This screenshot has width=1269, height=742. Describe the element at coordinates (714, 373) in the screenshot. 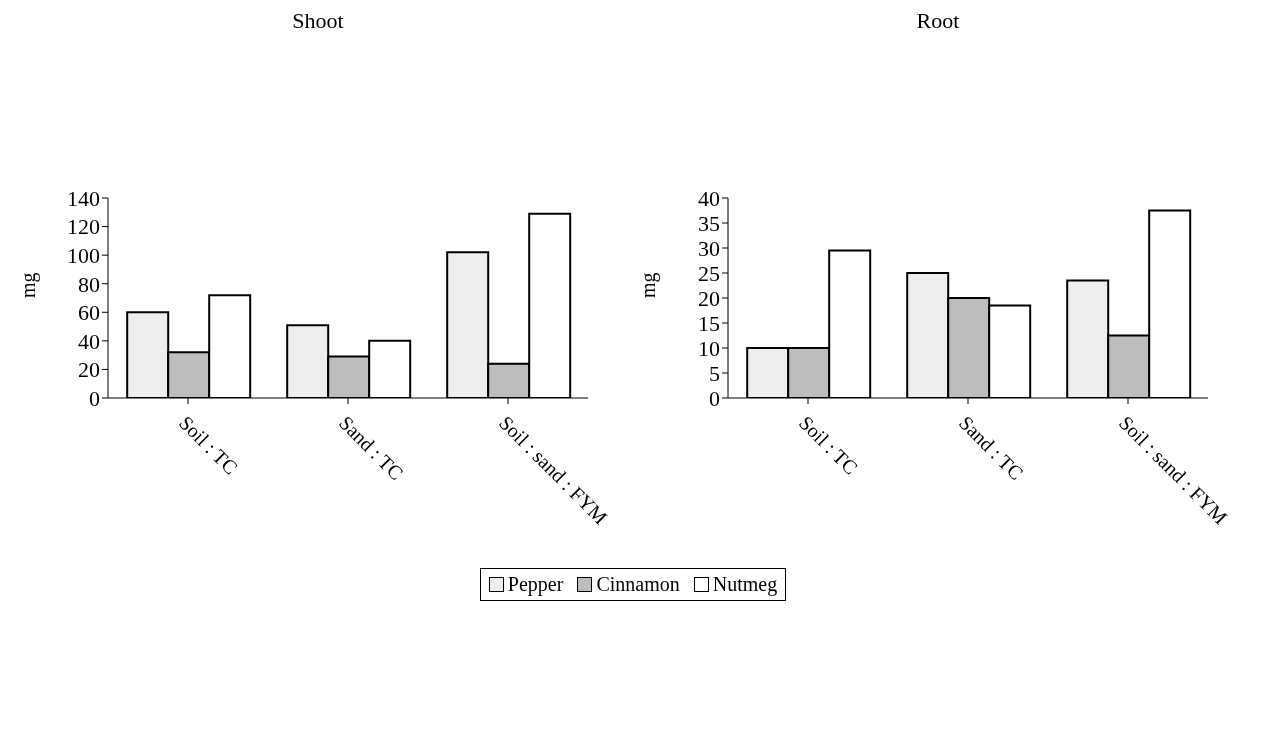

I see `y-tick-label: 5` at that location.